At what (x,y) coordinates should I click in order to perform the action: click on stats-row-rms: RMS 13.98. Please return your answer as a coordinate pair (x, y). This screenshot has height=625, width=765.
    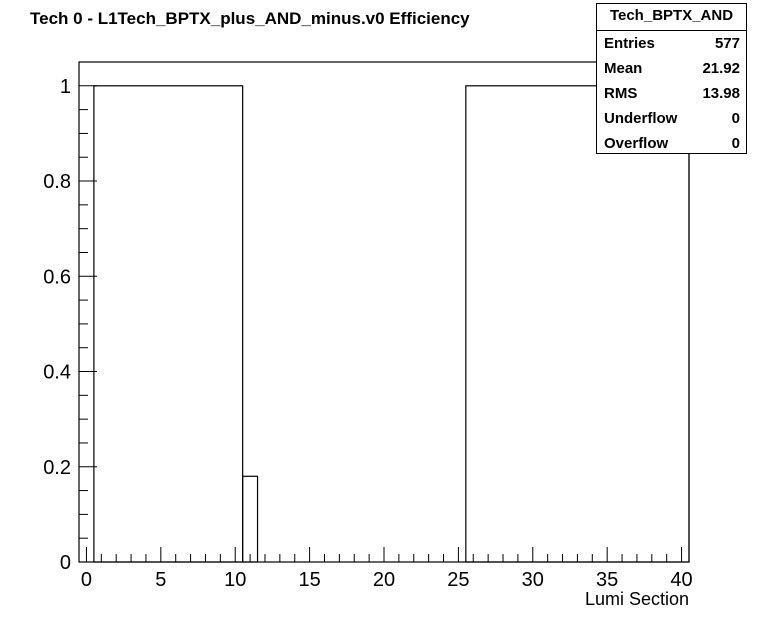
    Looking at the image, I should click on (671, 93).